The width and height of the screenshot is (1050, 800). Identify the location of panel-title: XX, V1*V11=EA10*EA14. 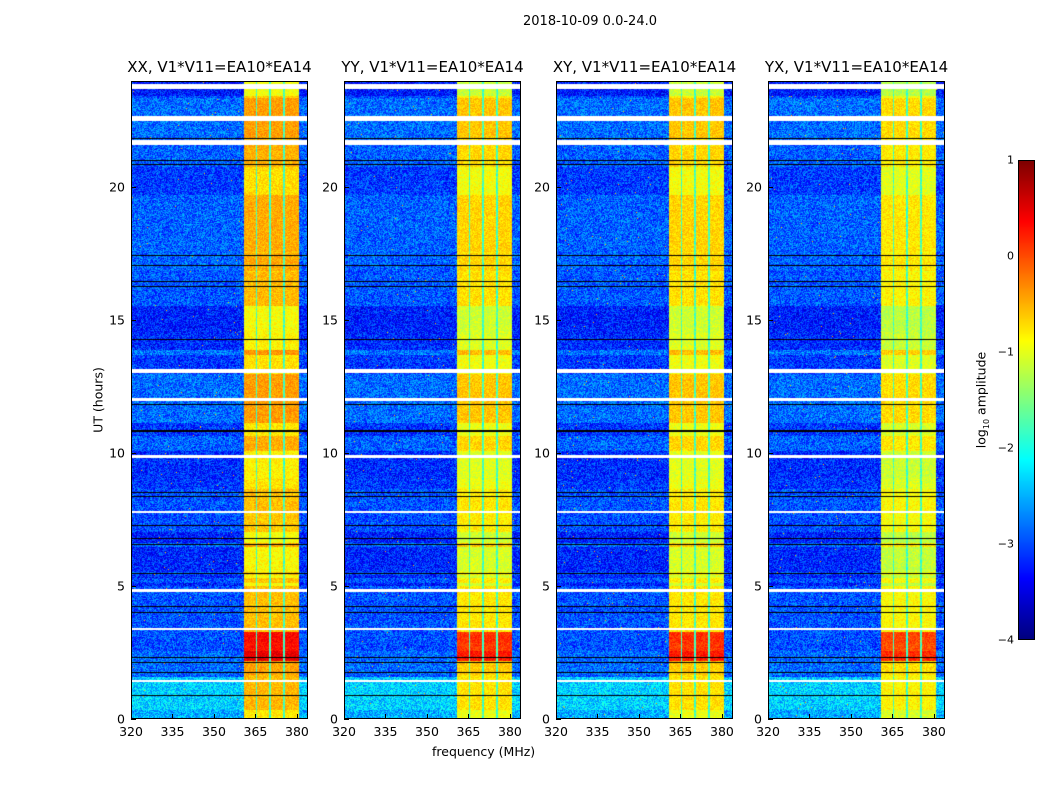
(219, 67).